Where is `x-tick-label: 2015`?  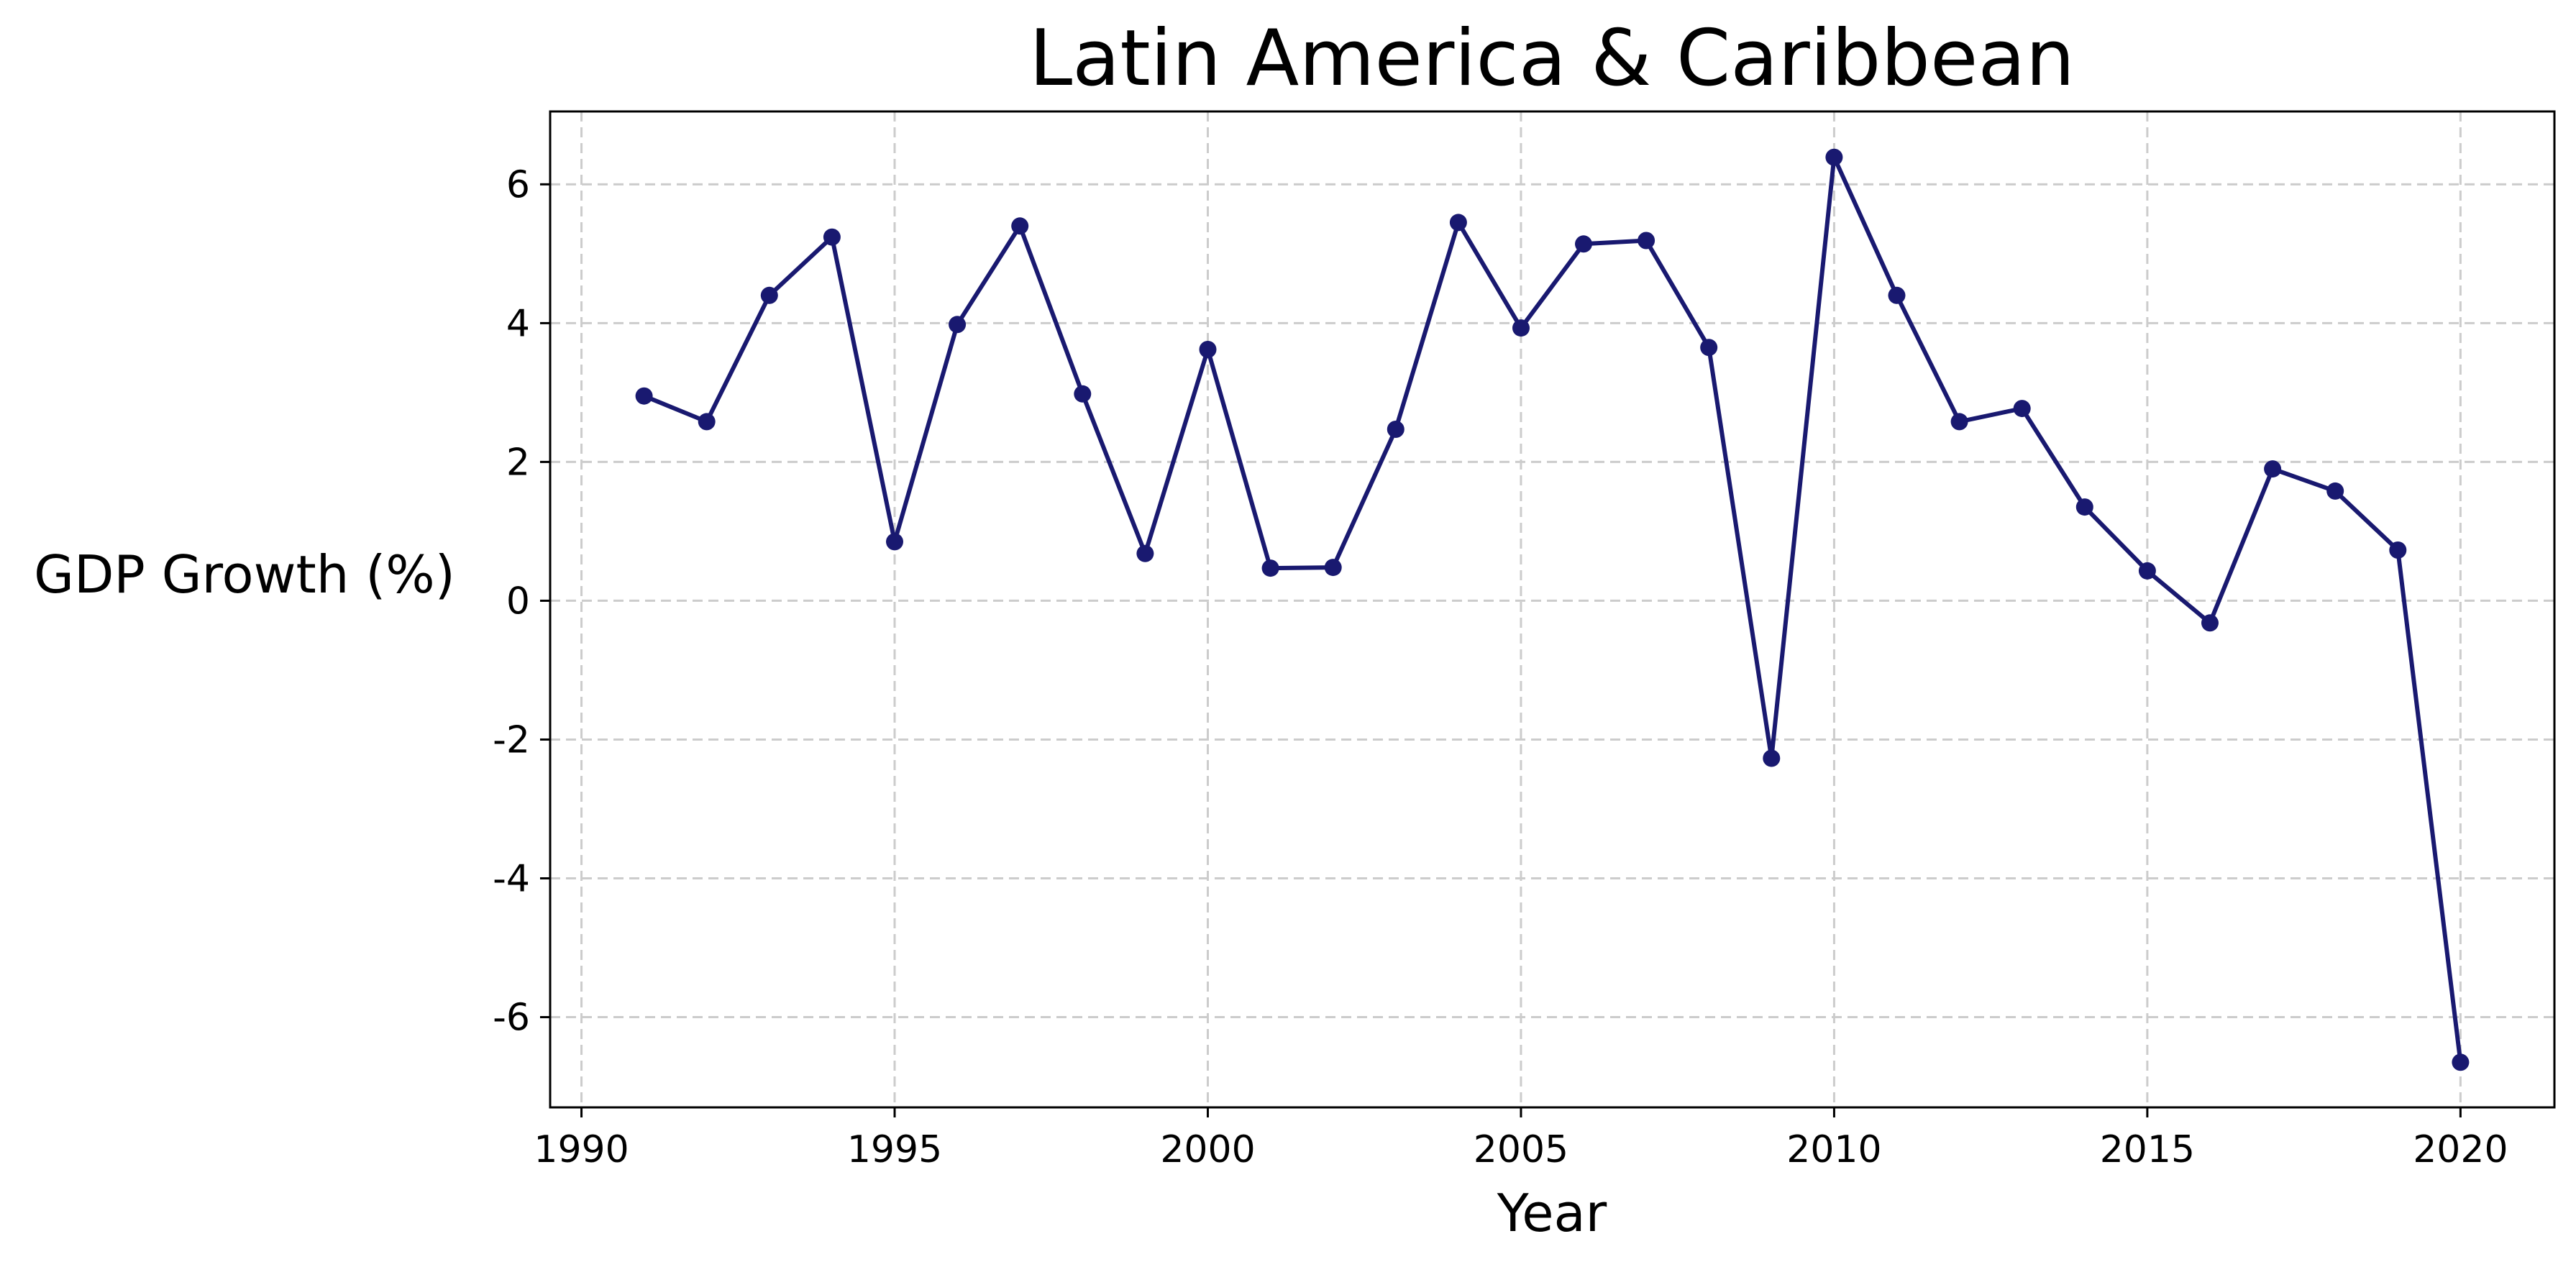 x-tick-label: 2015 is located at coordinates (2147, 1149).